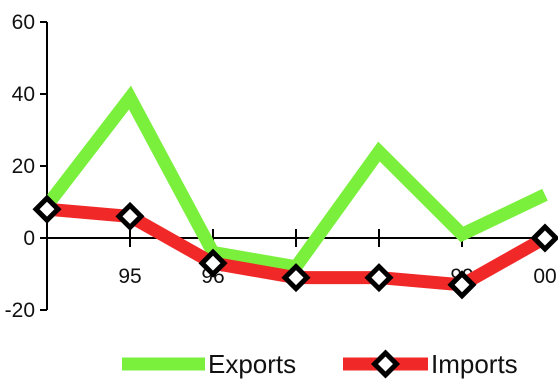 This screenshot has height=382, width=558. Describe the element at coordinates (385, 364) in the screenshot. I see `legend-marker-imports` at that location.